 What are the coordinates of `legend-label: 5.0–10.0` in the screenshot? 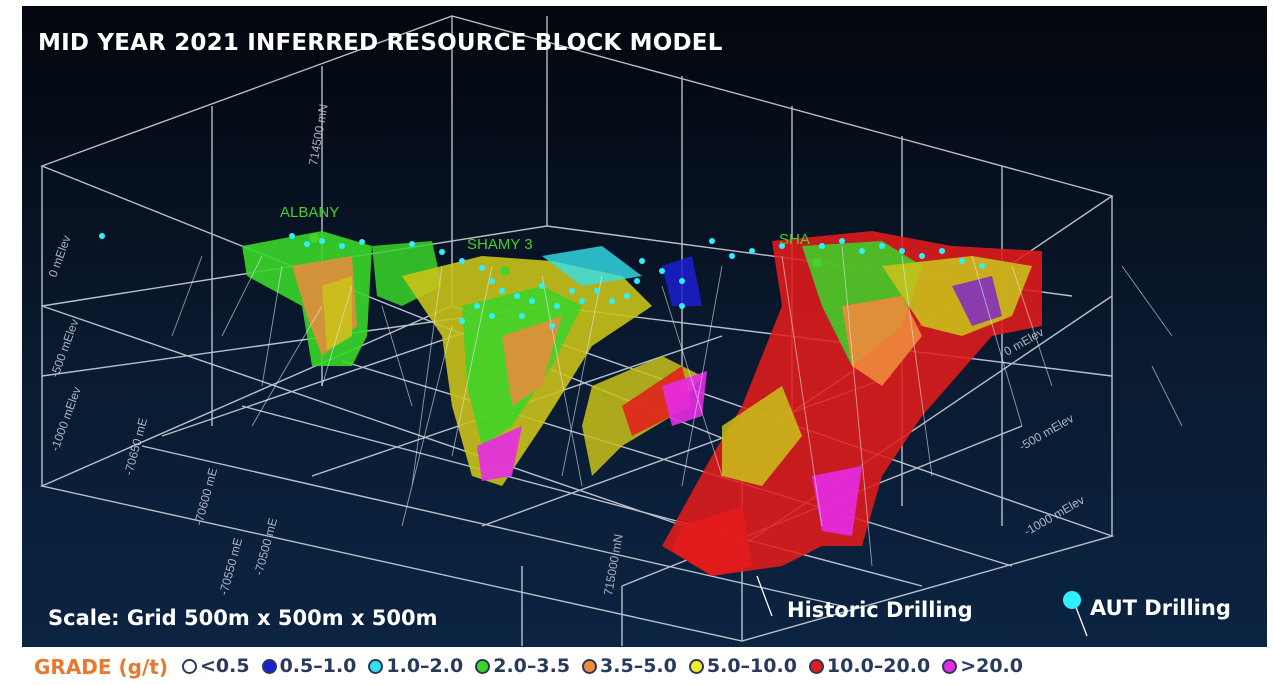 It's located at (751, 666).